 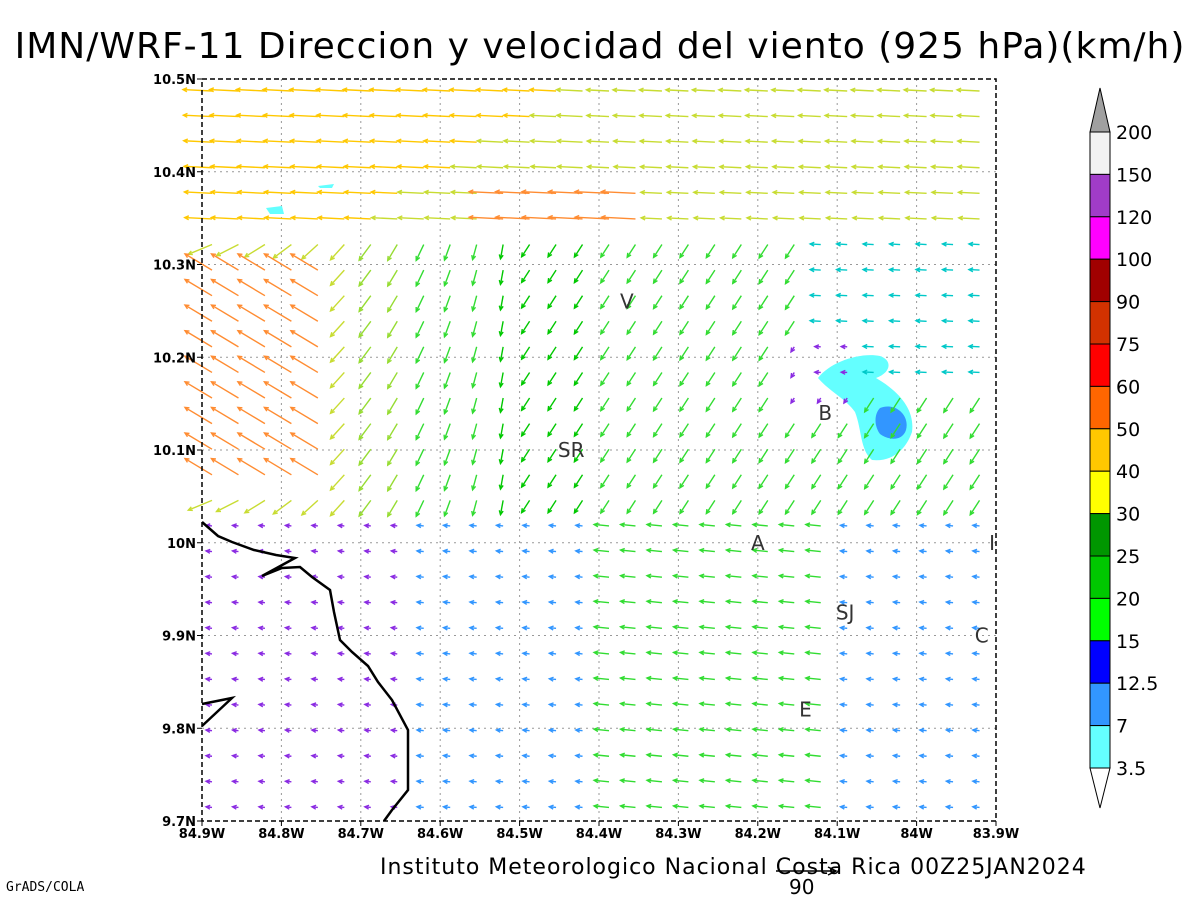 I want to click on legend-level-label: 200, so click(x=1134, y=133).